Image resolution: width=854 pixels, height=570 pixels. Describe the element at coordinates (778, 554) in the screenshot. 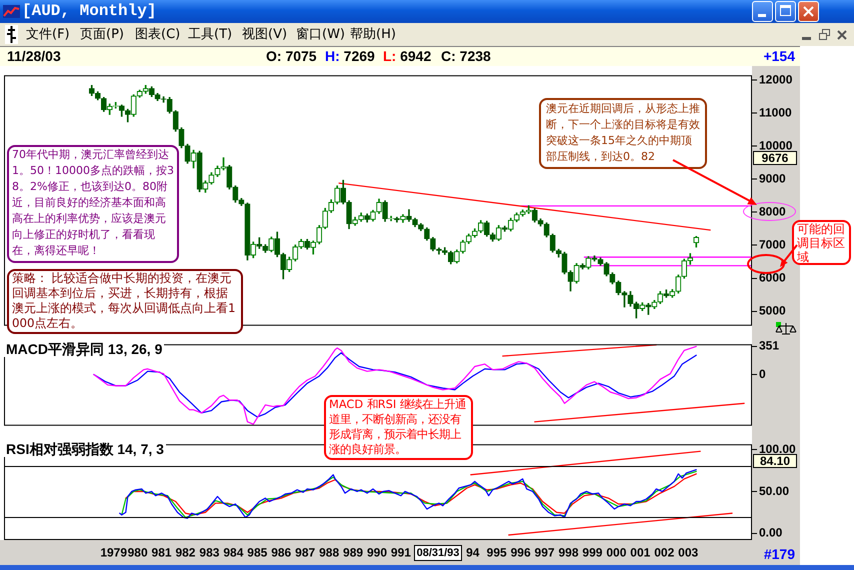

I see `text: #179` at that location.